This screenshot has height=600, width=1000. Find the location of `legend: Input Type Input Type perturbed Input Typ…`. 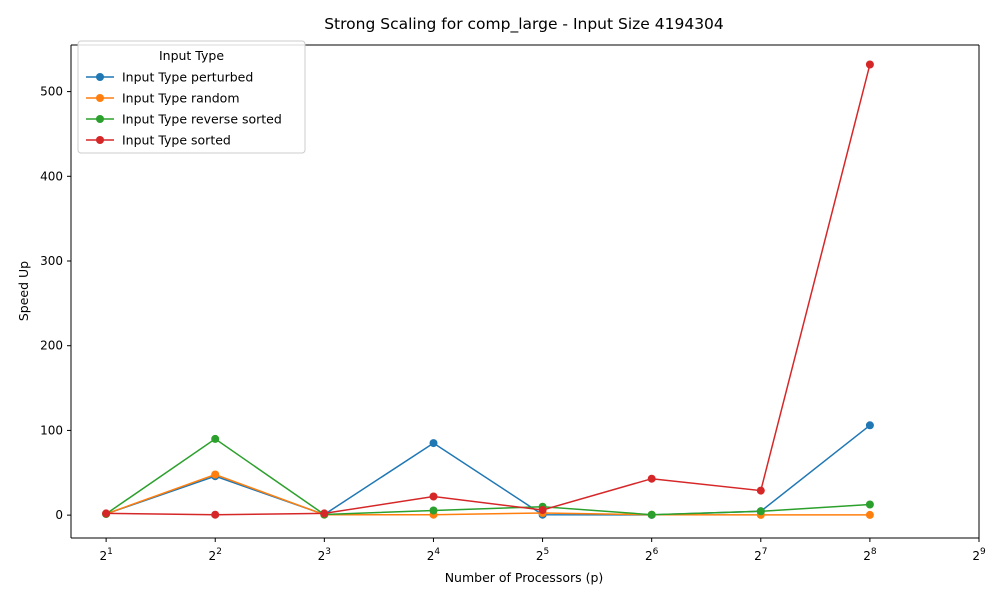

legend: Input Type Input Type perturbed Input Typ… is located at coordinates (191, 97).